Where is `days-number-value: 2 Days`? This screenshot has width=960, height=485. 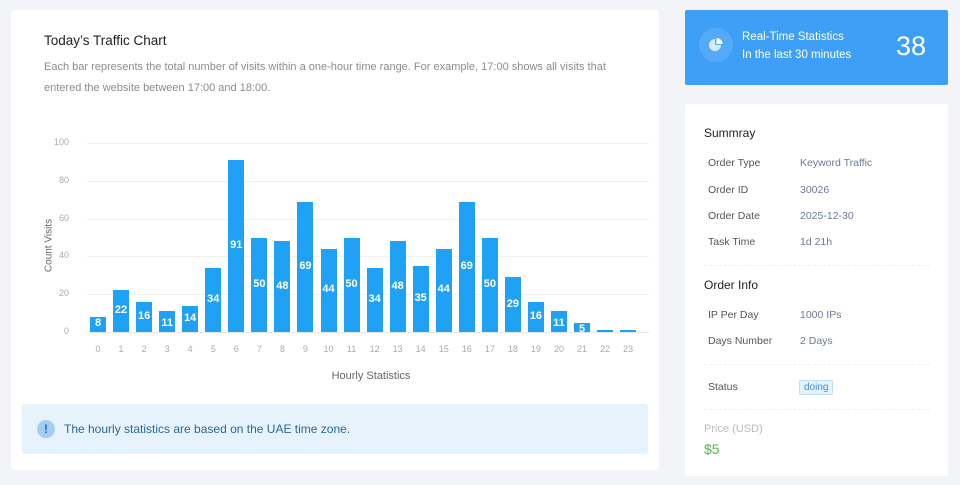
days-number-value: 2 Days is located at coordinates (816, 341).